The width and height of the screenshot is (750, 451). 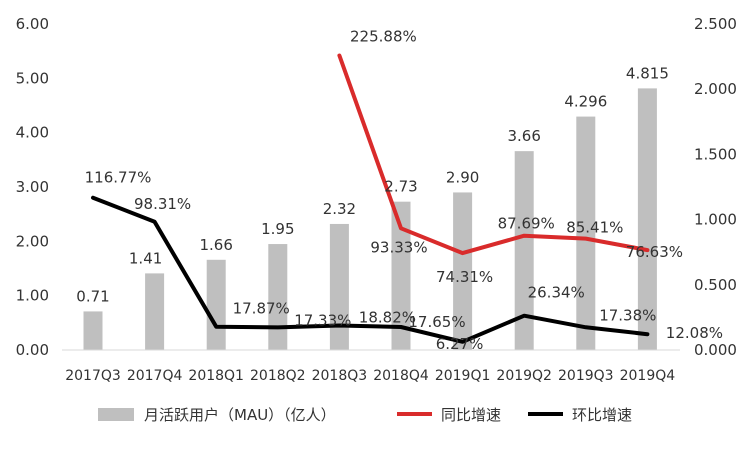 I want to click on right-tick-label: 2.000, so click(x=715, y=89).